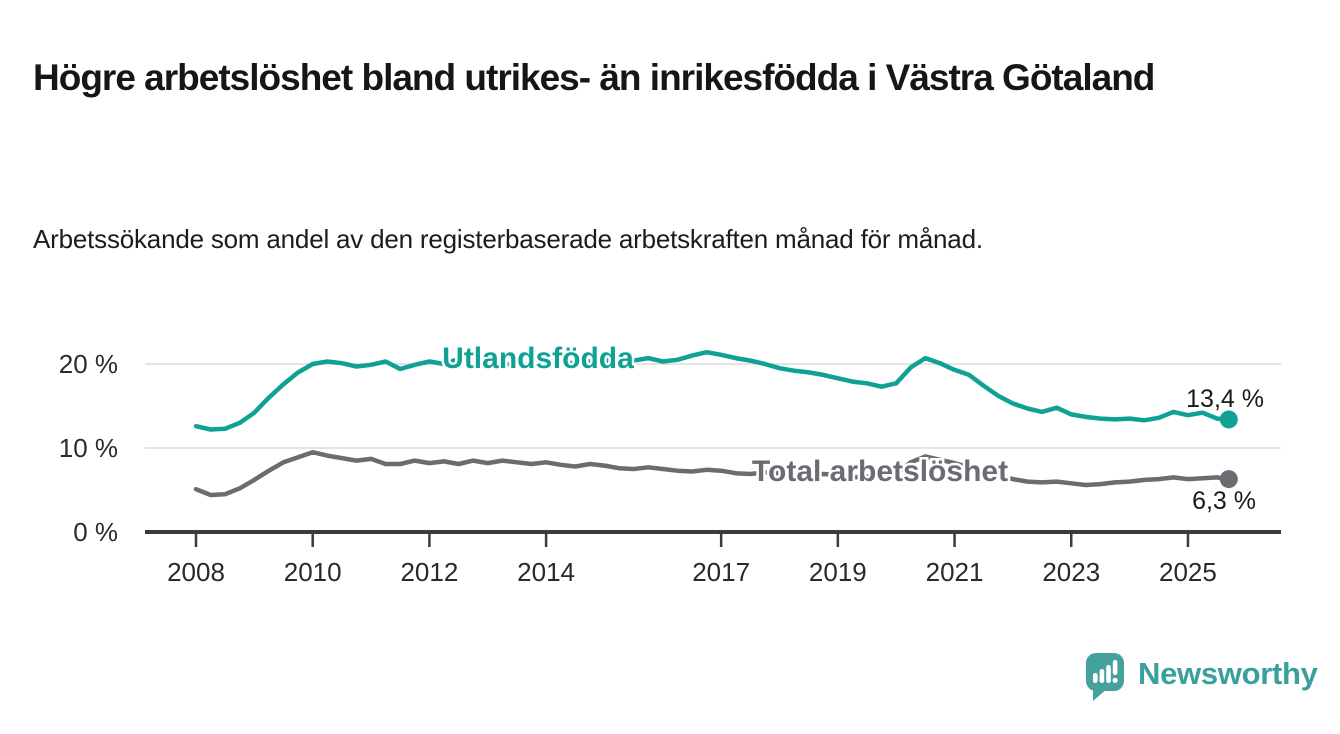 The height and width of the screenshot is (734, 1340). What do you see at coordinates (1224, 501) in the screenshot?
I see `series-end-value-total: 6,3 %` at bounding box center [1224, 501].